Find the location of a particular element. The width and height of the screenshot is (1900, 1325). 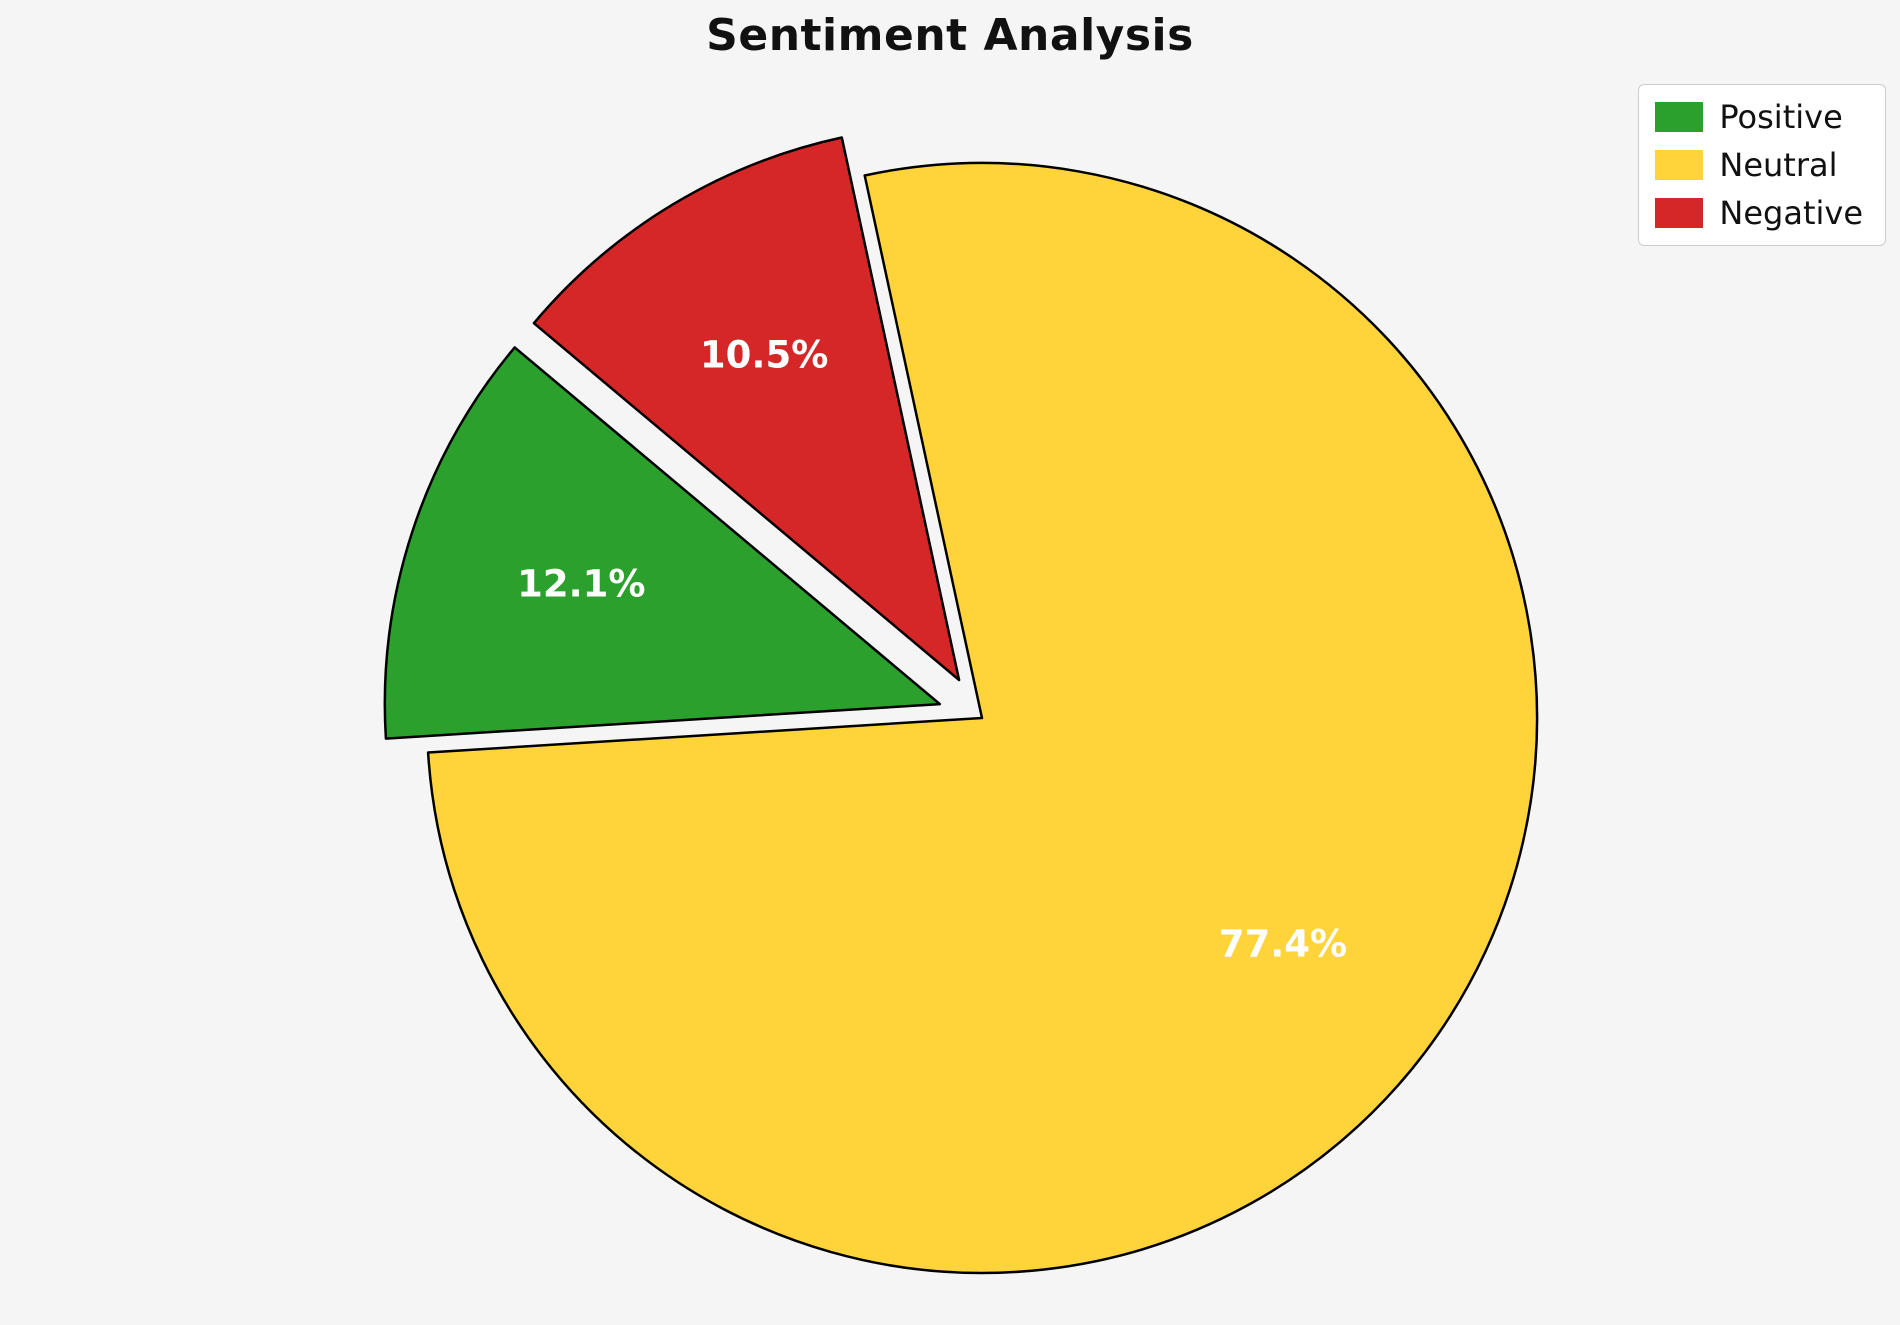

legend: Positive Neutral Negative is located at coordinates (1762, 165).